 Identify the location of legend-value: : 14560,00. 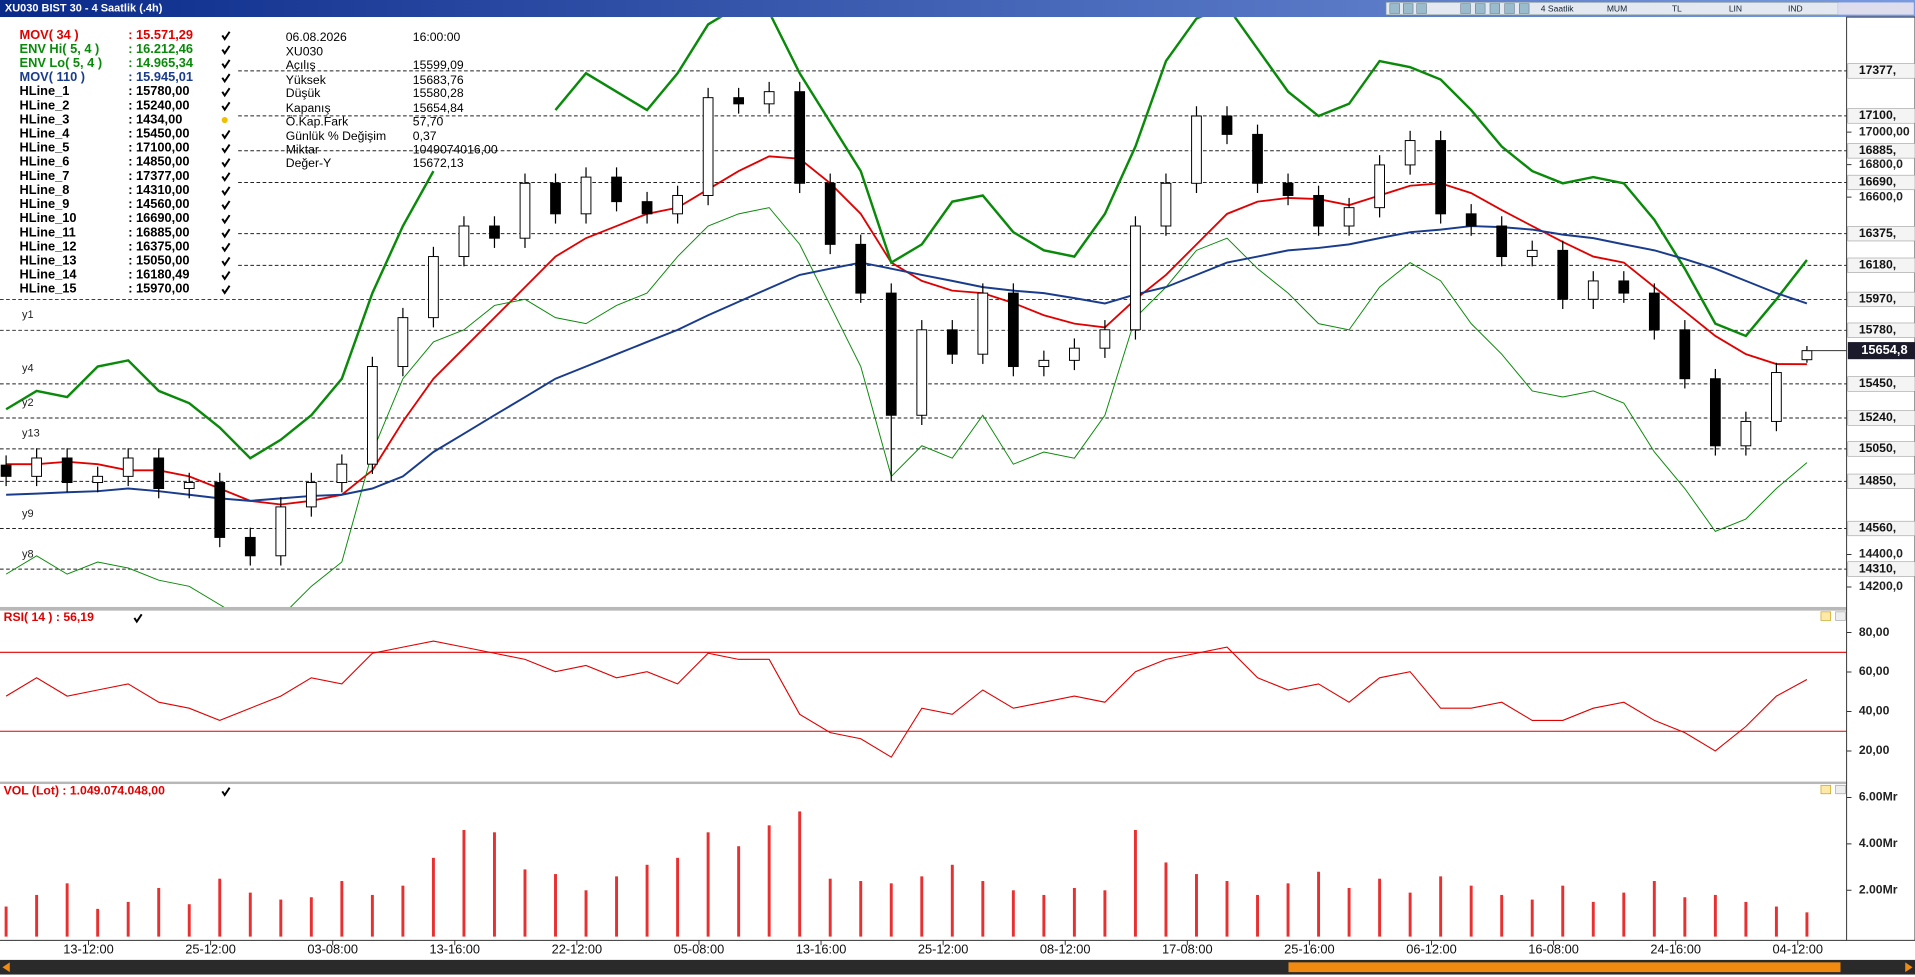
(158, 203).